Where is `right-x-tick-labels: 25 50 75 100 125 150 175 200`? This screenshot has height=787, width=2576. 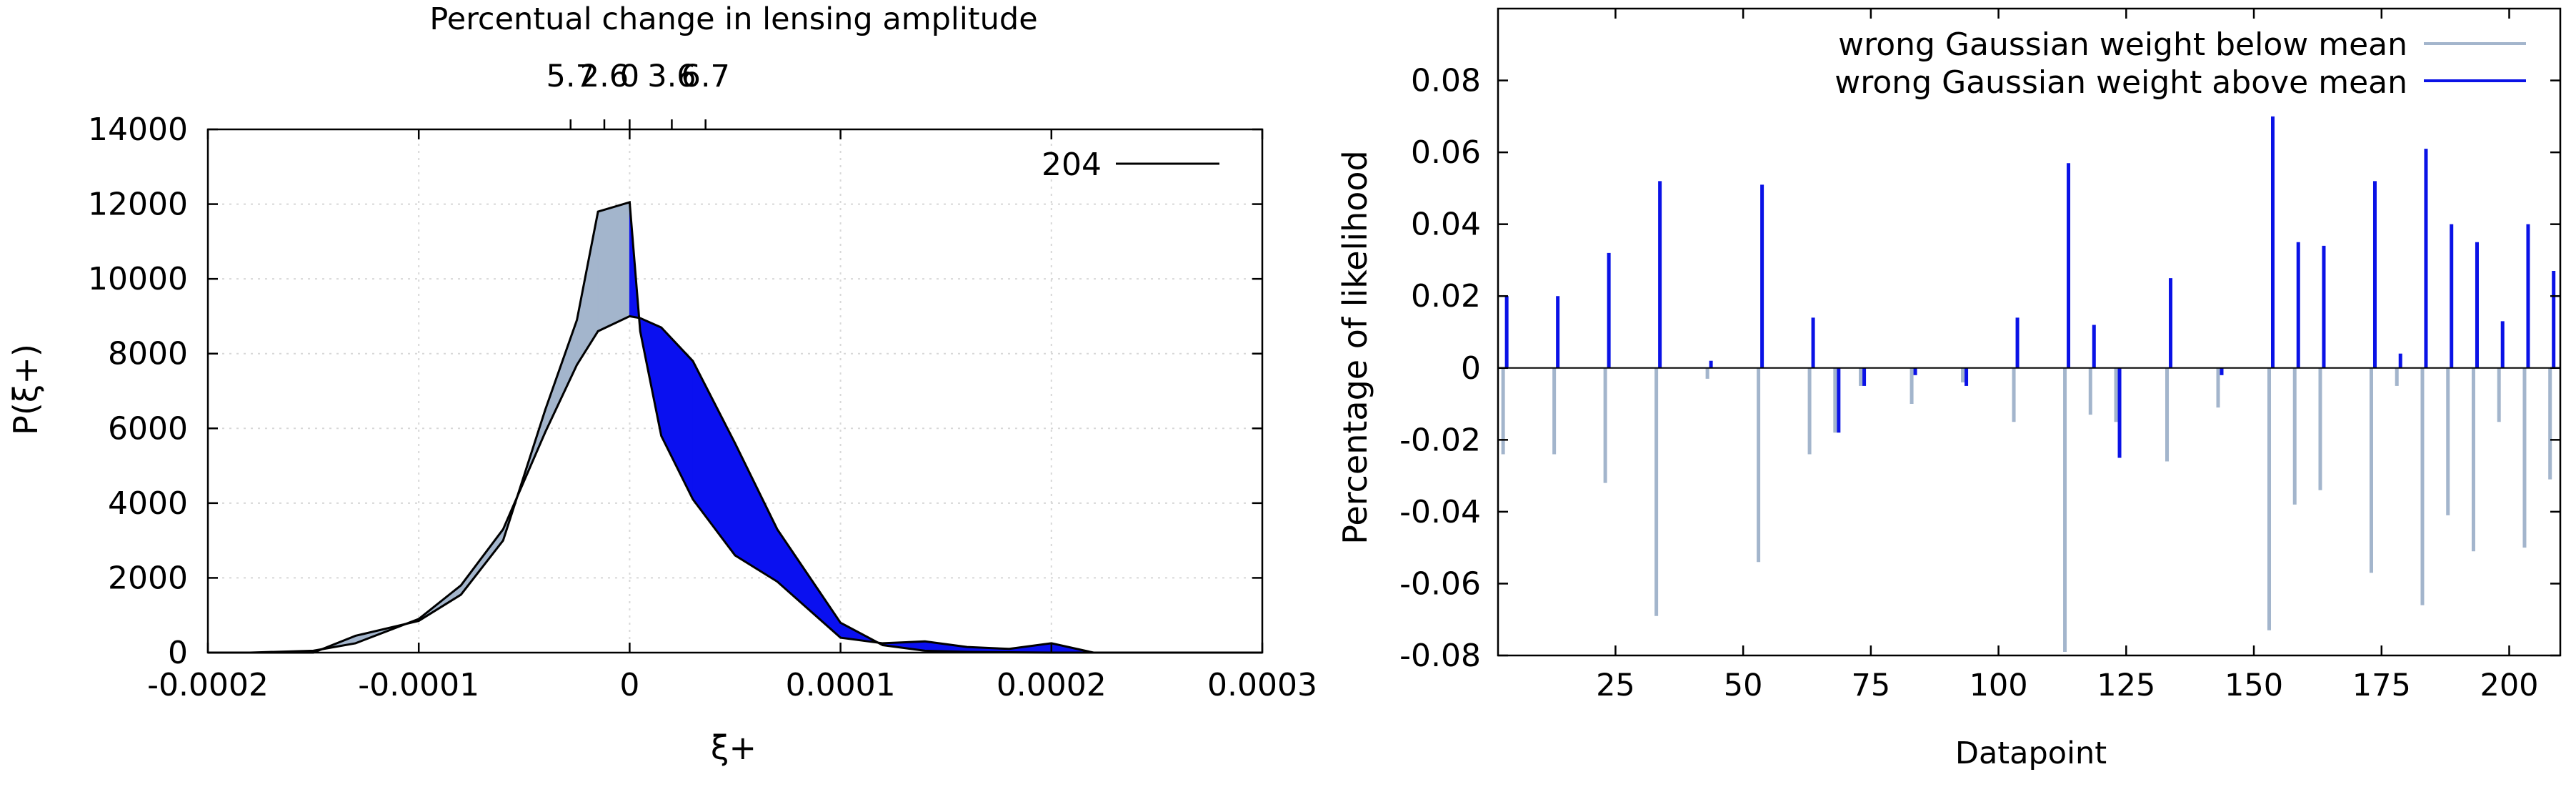
right-x-tick-labels: 25 50 75 100 125 150 175 200 is located at coordinates (2067, 685).